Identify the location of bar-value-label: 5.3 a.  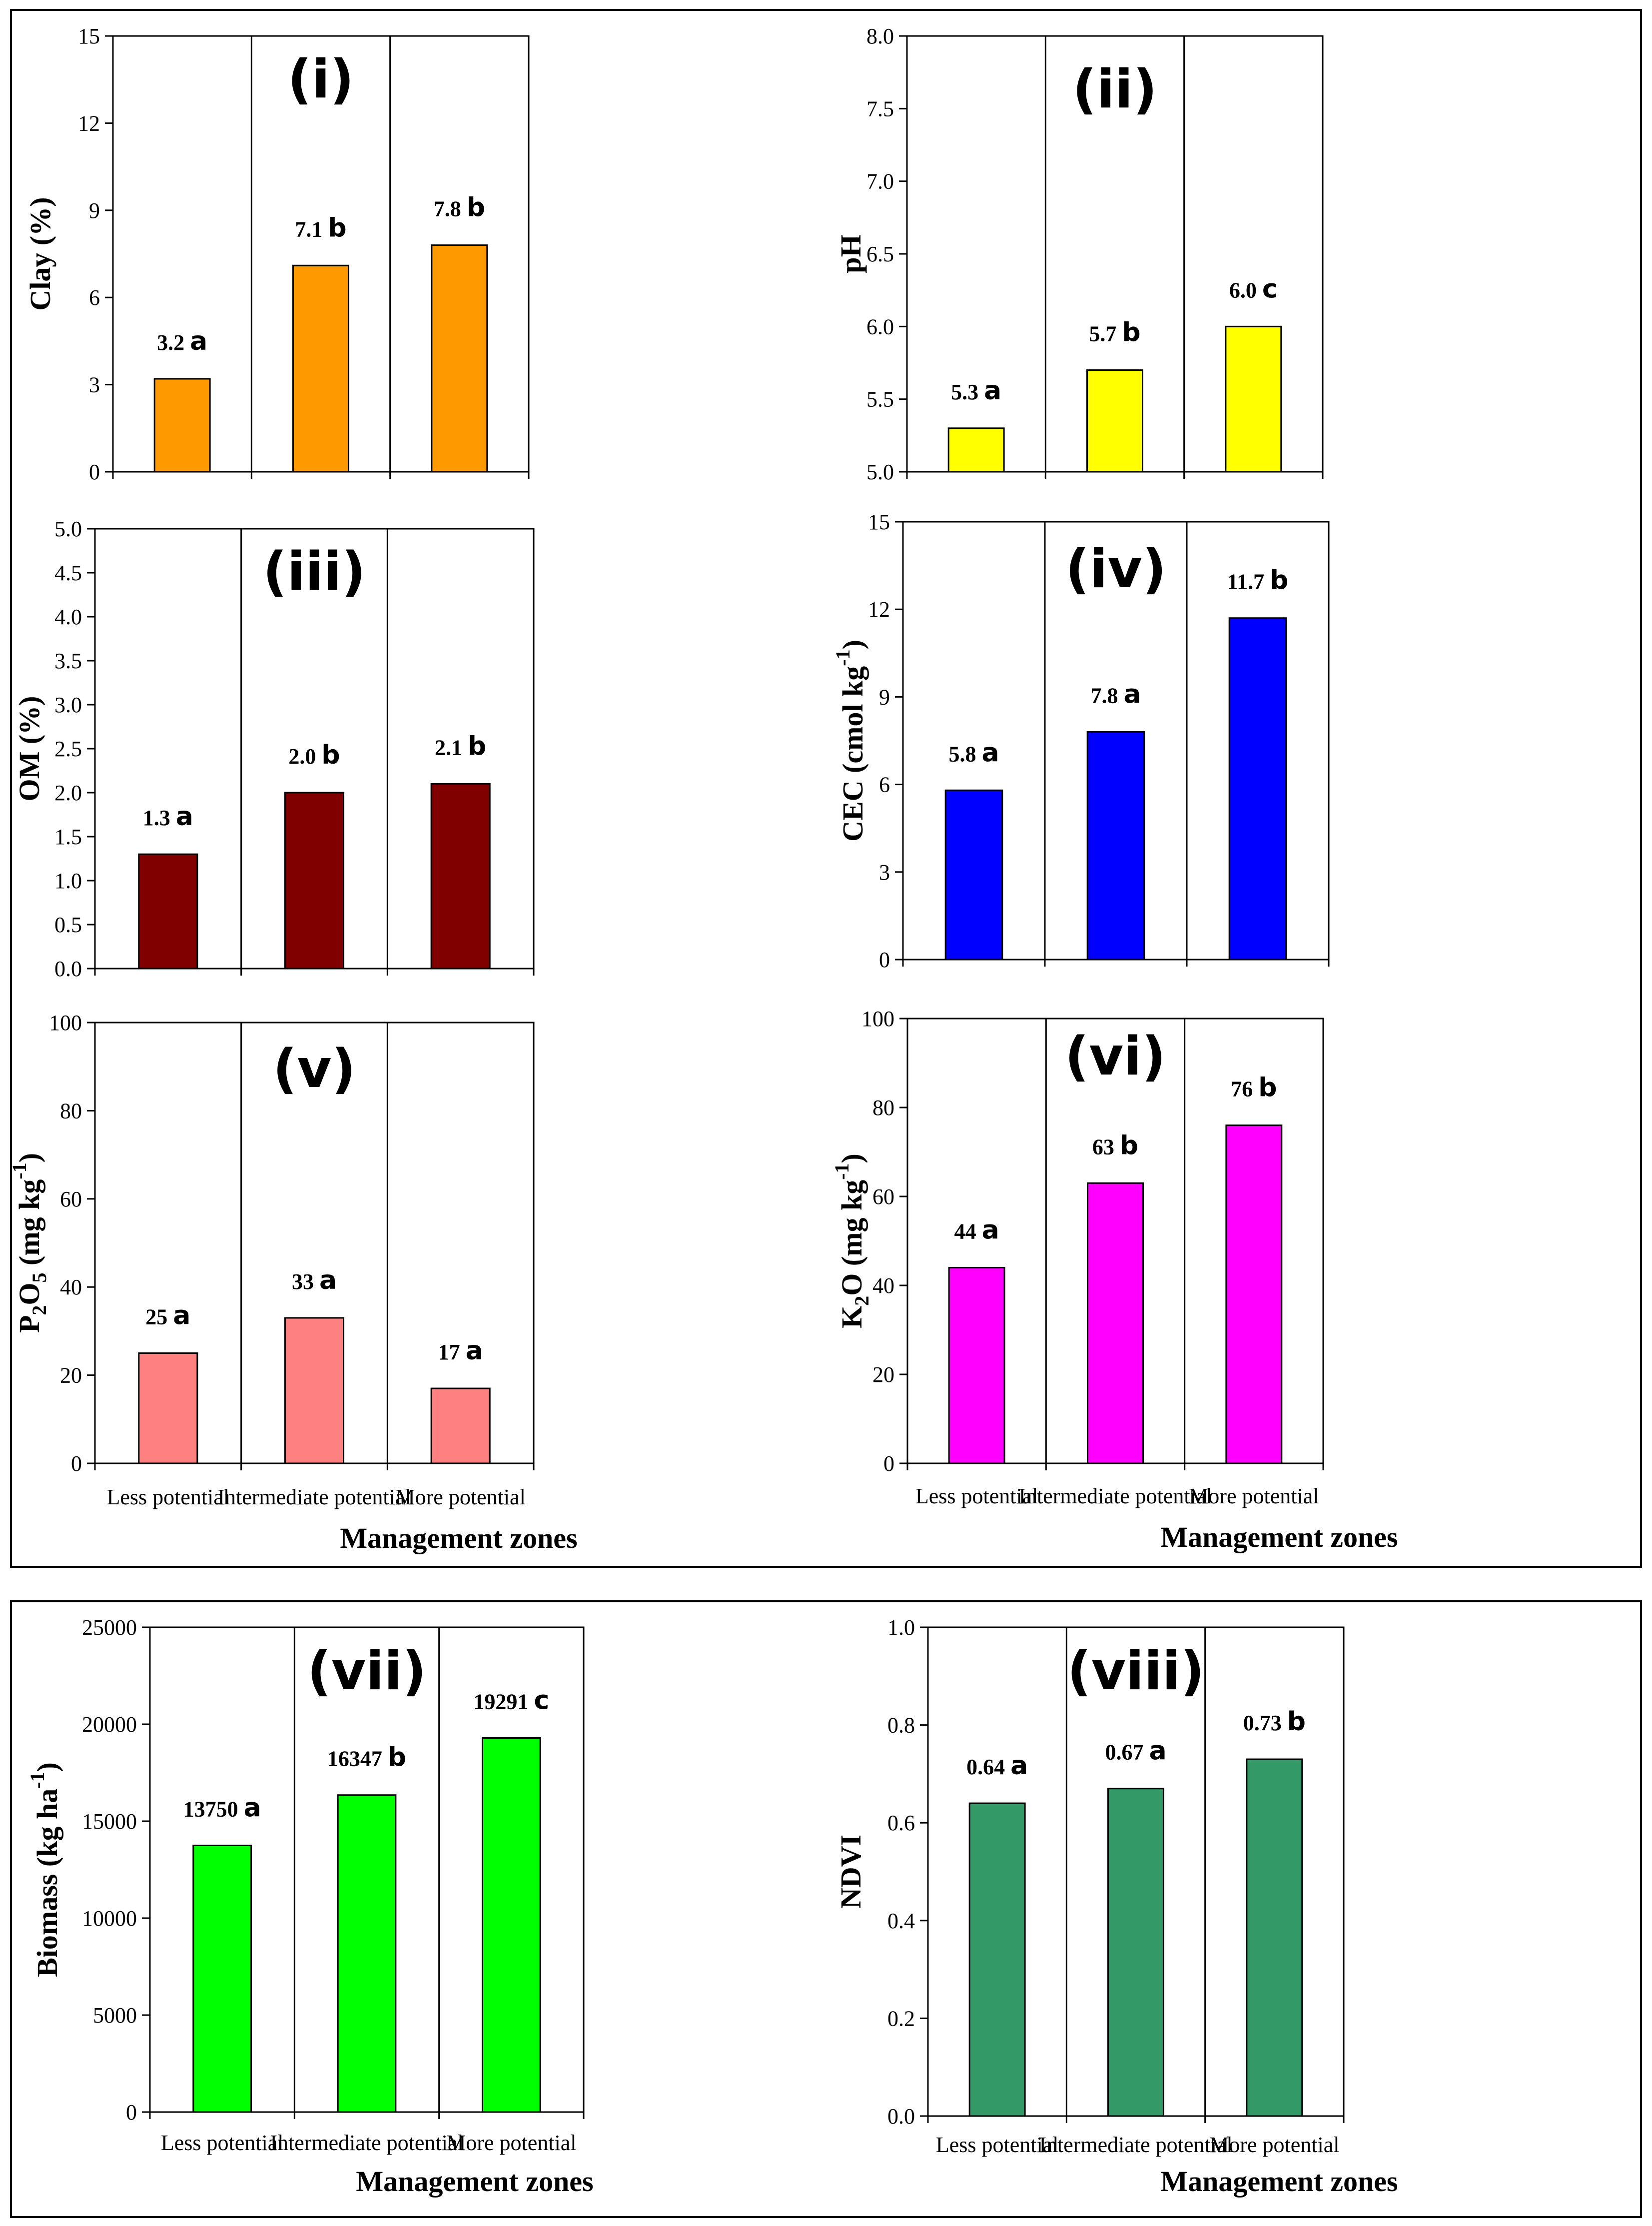
(976, 391).